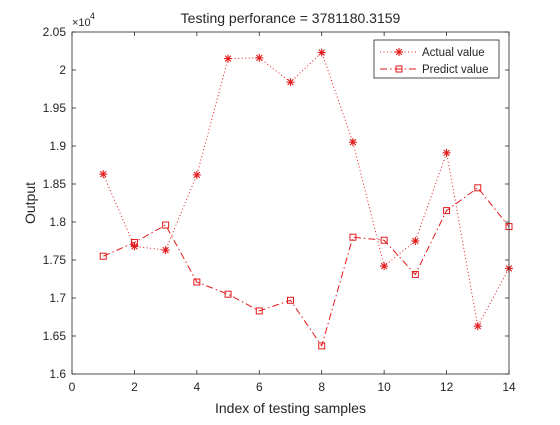 This screenshot has width=560, height=425. I want to click on legend-marker-actual, so click(399, 52).